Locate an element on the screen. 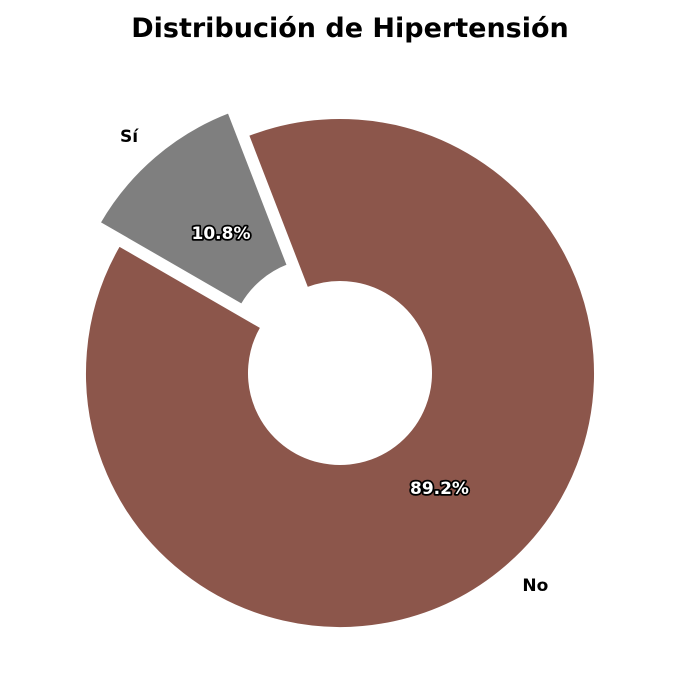 Image resolution: width=700 pixels, height=700 pixels. slice-percent-label: 89.2% is located at coordinates (439, 489).